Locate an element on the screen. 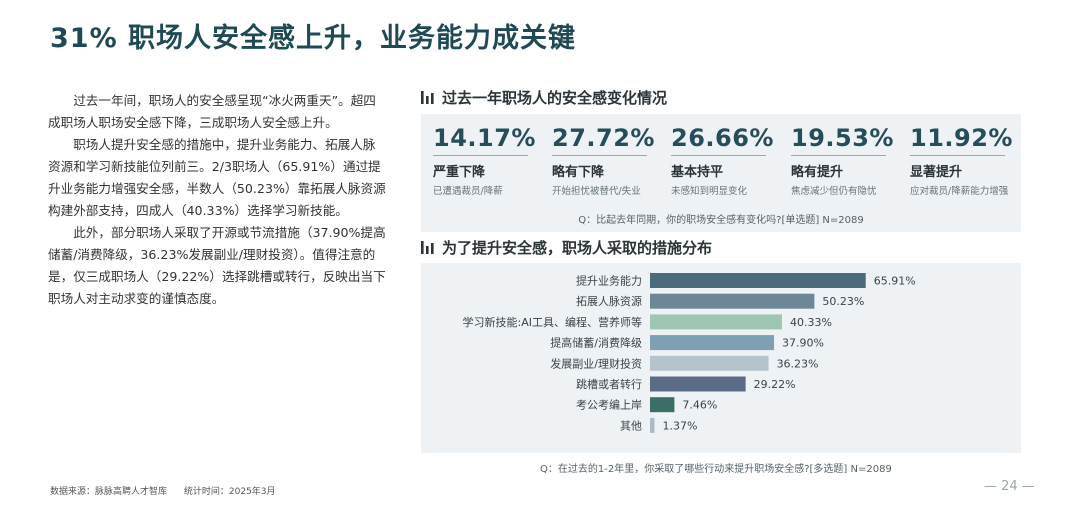  section-heading-measures: 为了提升安全感，职场人采取的措施分布 is located at coordinates (566, 247).